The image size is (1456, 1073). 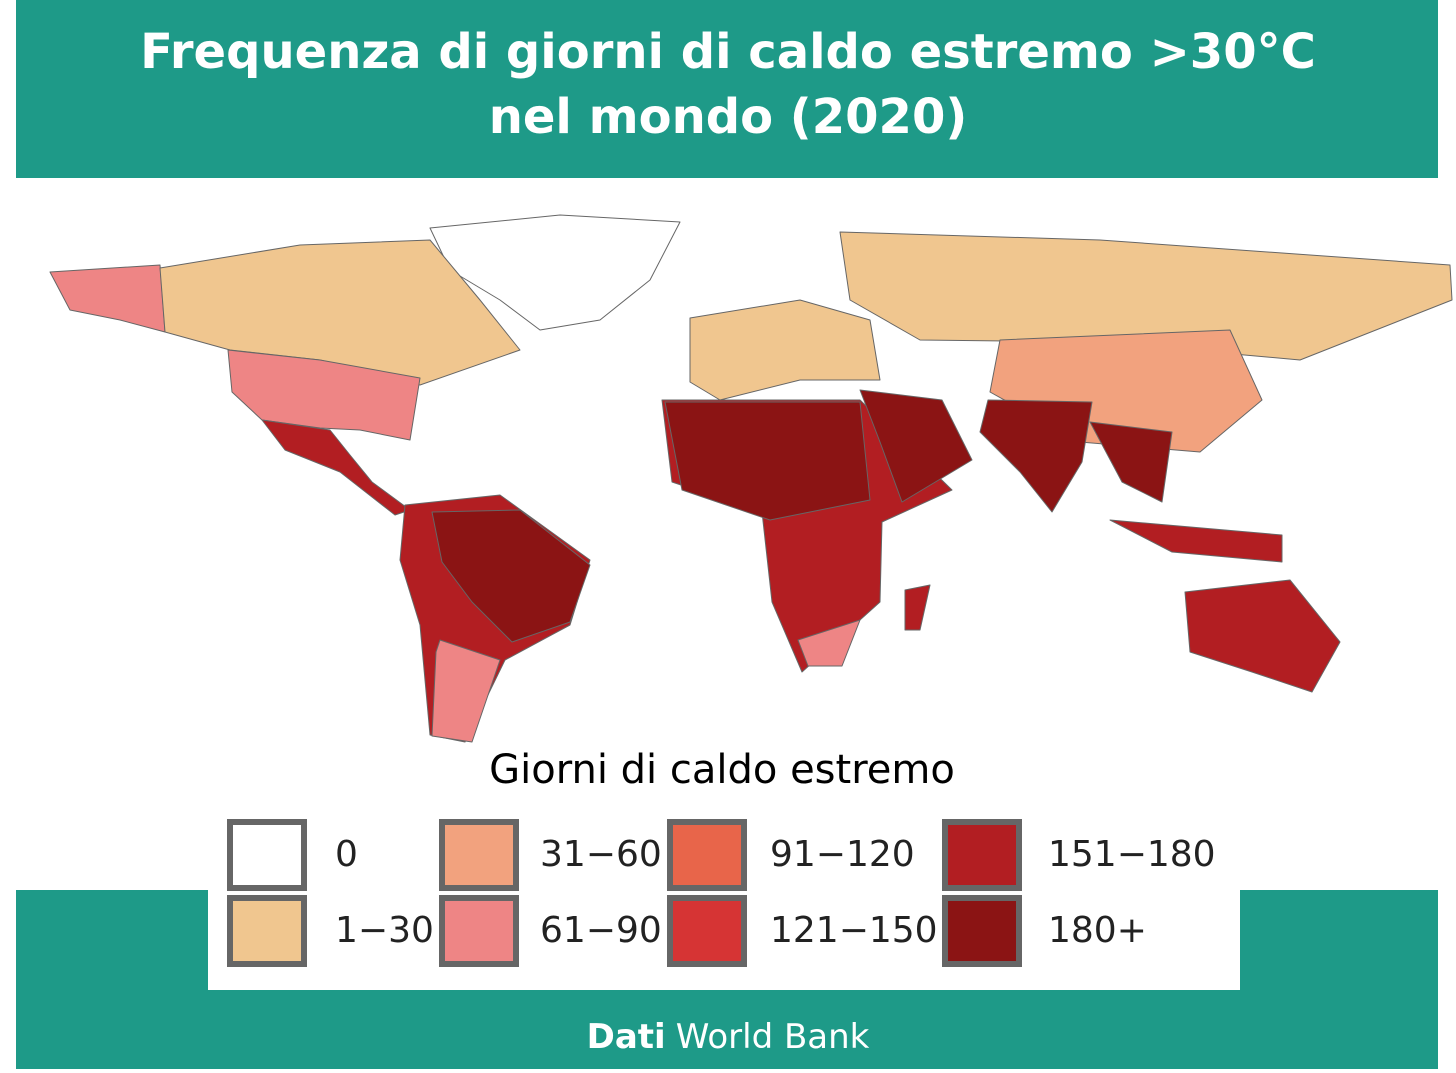 What do you see at coordinates (511, 576) in the screenshot?
I see `brazil` at bounding box center [511, 576].